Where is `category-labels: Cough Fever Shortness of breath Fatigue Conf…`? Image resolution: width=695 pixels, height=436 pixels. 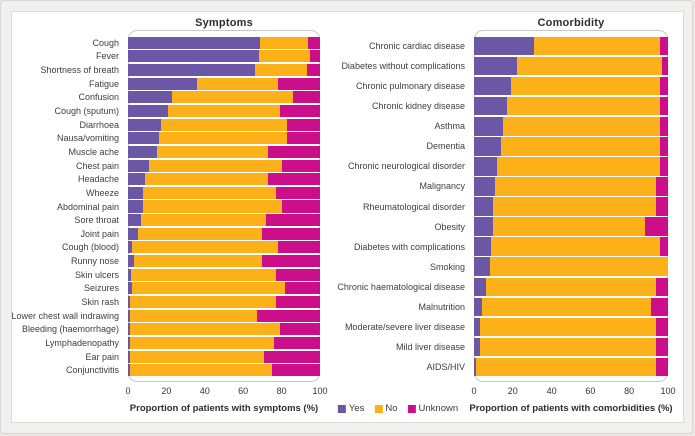 category-labels: Cough Fever Shortness of breath Fatigue Conf… is located at coordinates (67, 206).